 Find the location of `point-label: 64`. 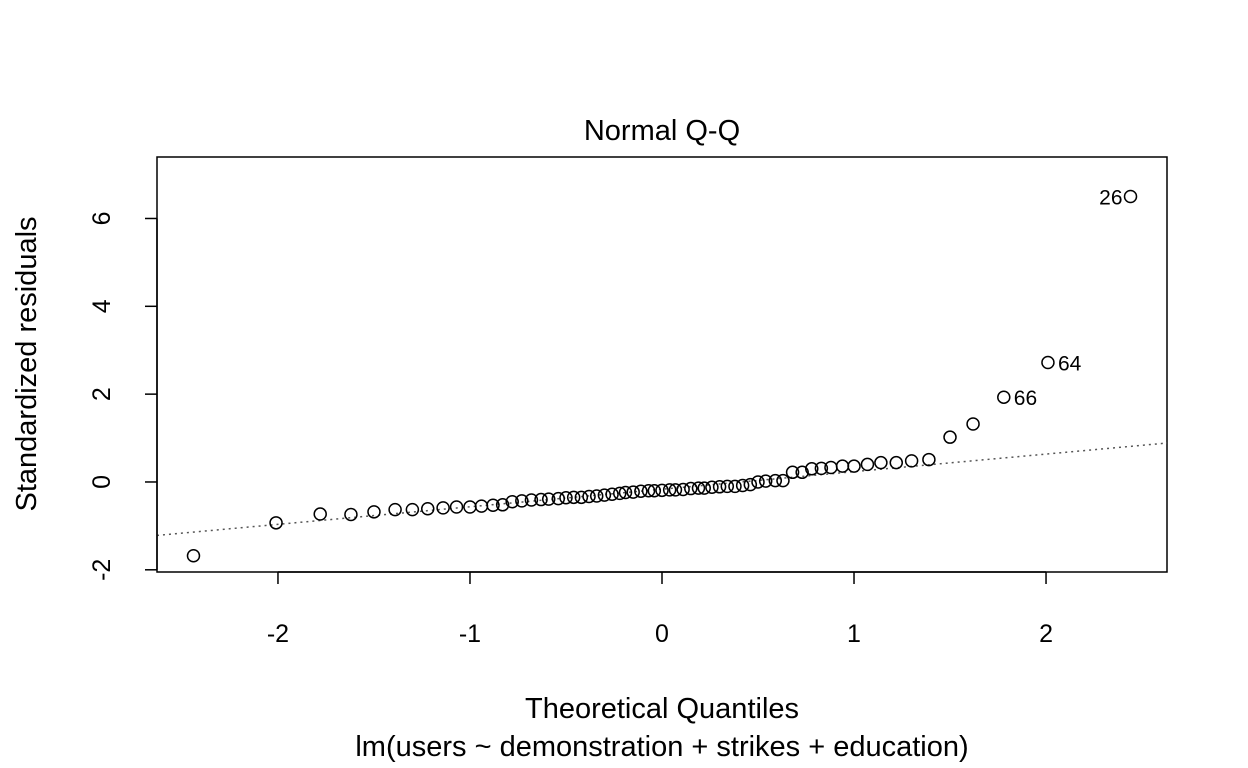

point-label: 64 is located at coordinates (1070, 364).